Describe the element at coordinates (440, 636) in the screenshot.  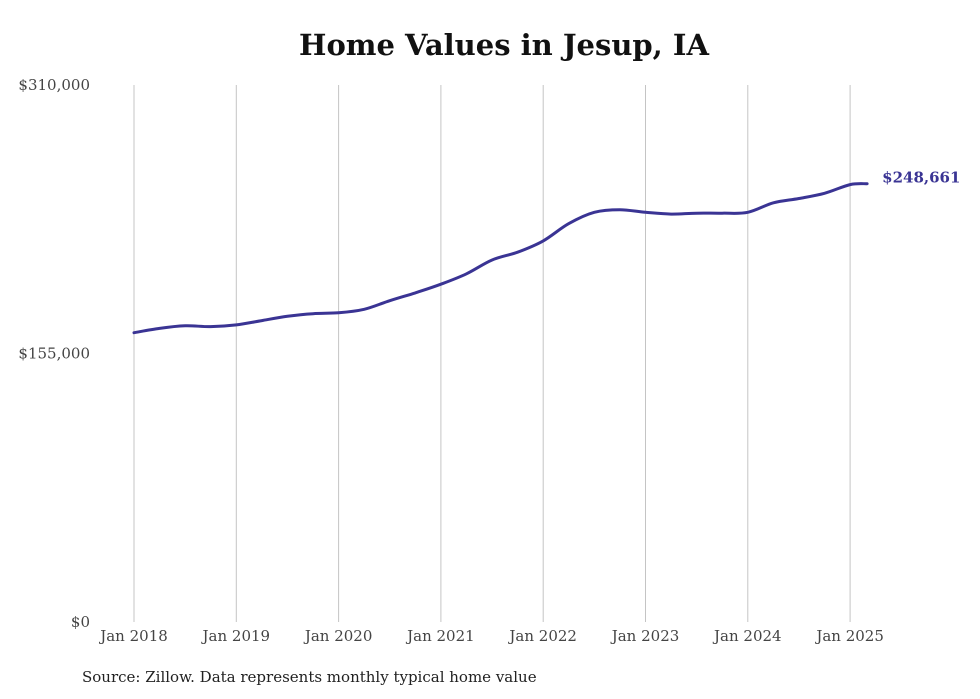
I see `x-tick-label: Jan 2021` at that location.